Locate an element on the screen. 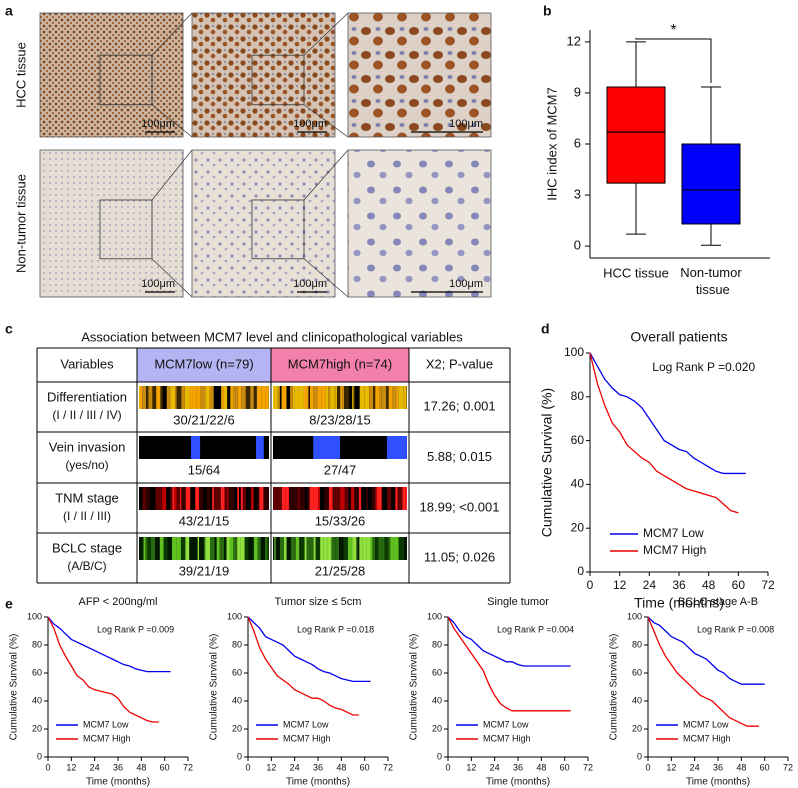 The height and width of the screenshot is (788, 798). annotation: Log Rank P =0.004 is located at coordinates (535, 629).